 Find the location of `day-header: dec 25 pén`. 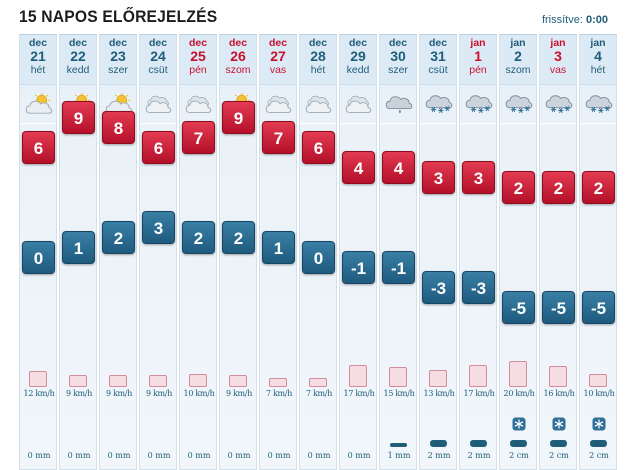

day-header: dec 25 pén is located at coordinates (198, 60).